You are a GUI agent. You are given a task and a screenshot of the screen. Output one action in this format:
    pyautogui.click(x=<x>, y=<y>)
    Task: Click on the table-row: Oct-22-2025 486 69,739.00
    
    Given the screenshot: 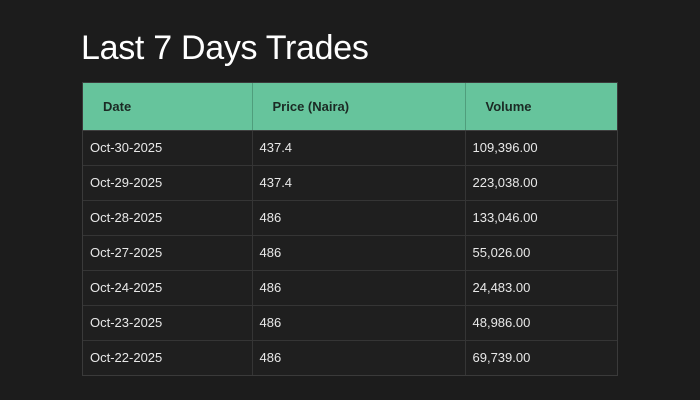 What is the action you would take?
    pyautogui.click(x=350, y=357)
    